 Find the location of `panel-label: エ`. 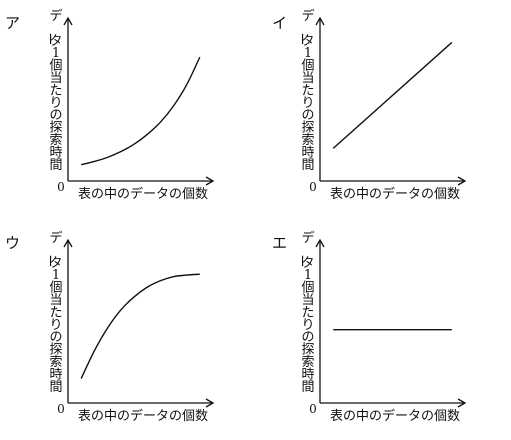

panel-label: エ is located at coordinates (279, 243).